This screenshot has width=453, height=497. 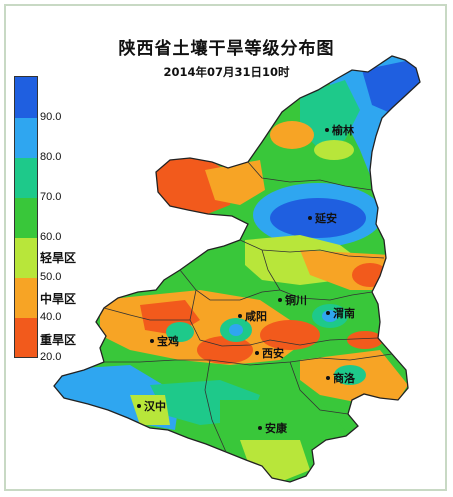 I want to click on city-tongchuan: 铜川, so click(x=292, y=300).